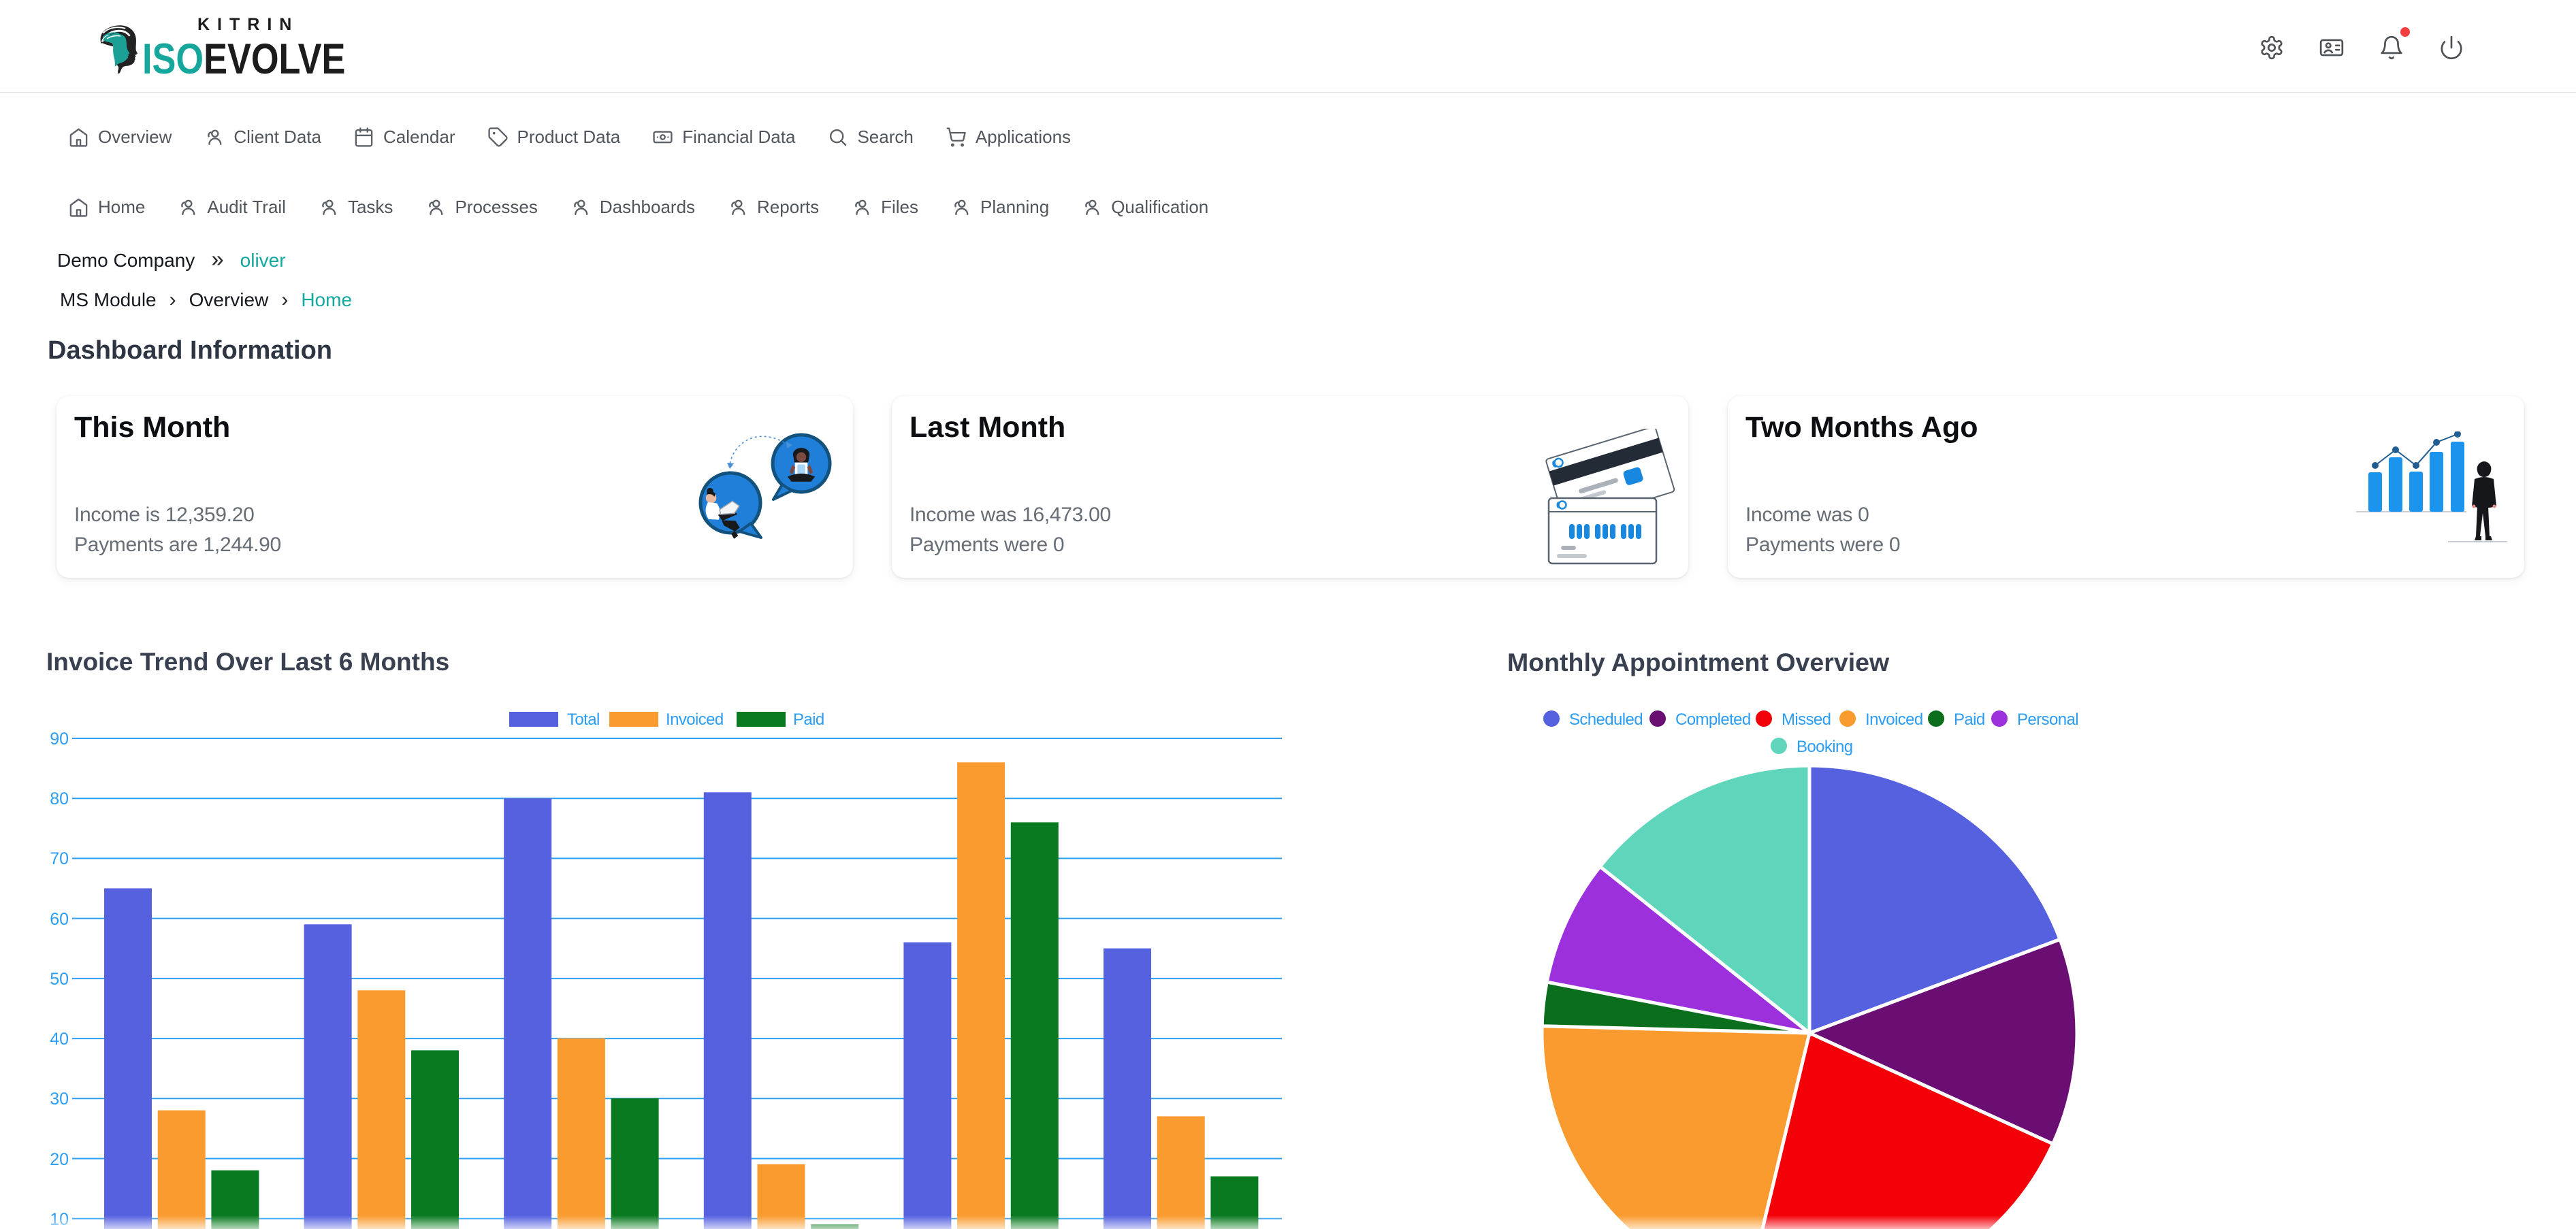 Image resolution: width=2576 pixels, height=1229 pixels. I want to click on svg-text: Total, so click(583, 719).